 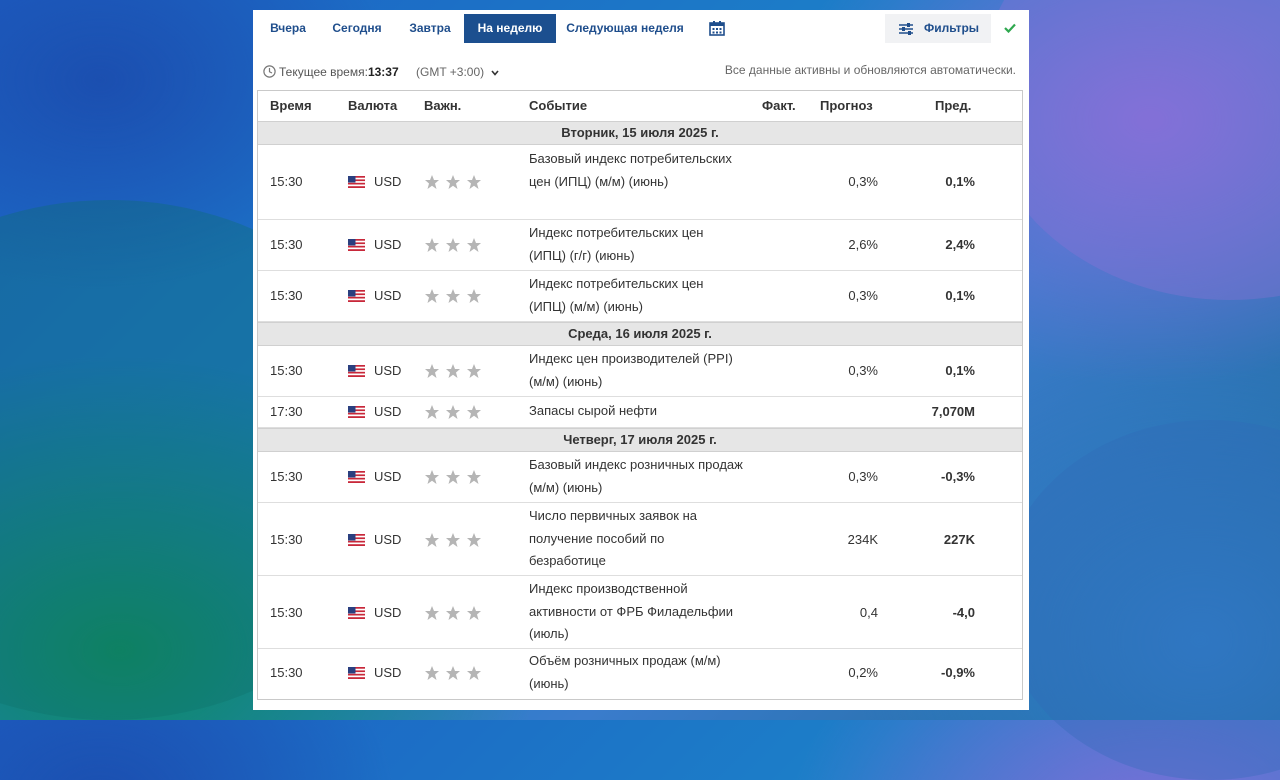 What do you see at coordinates (640, 334) in the screenshot?
I see `day-header: Среда, 16 июля 2025 г.` at bounding box center [640, 334].